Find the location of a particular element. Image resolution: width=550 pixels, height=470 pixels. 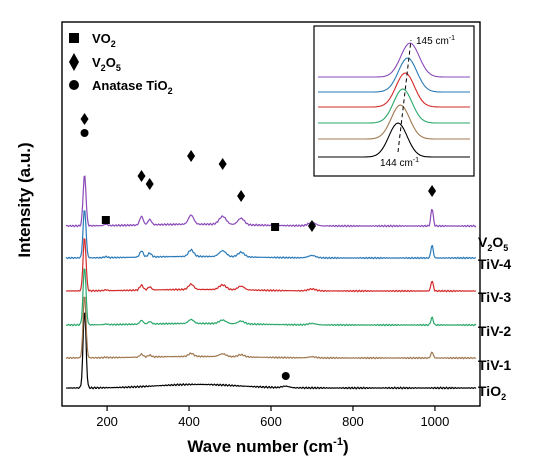

legend-v2o5-main: V is located at coordinates (96, 62).